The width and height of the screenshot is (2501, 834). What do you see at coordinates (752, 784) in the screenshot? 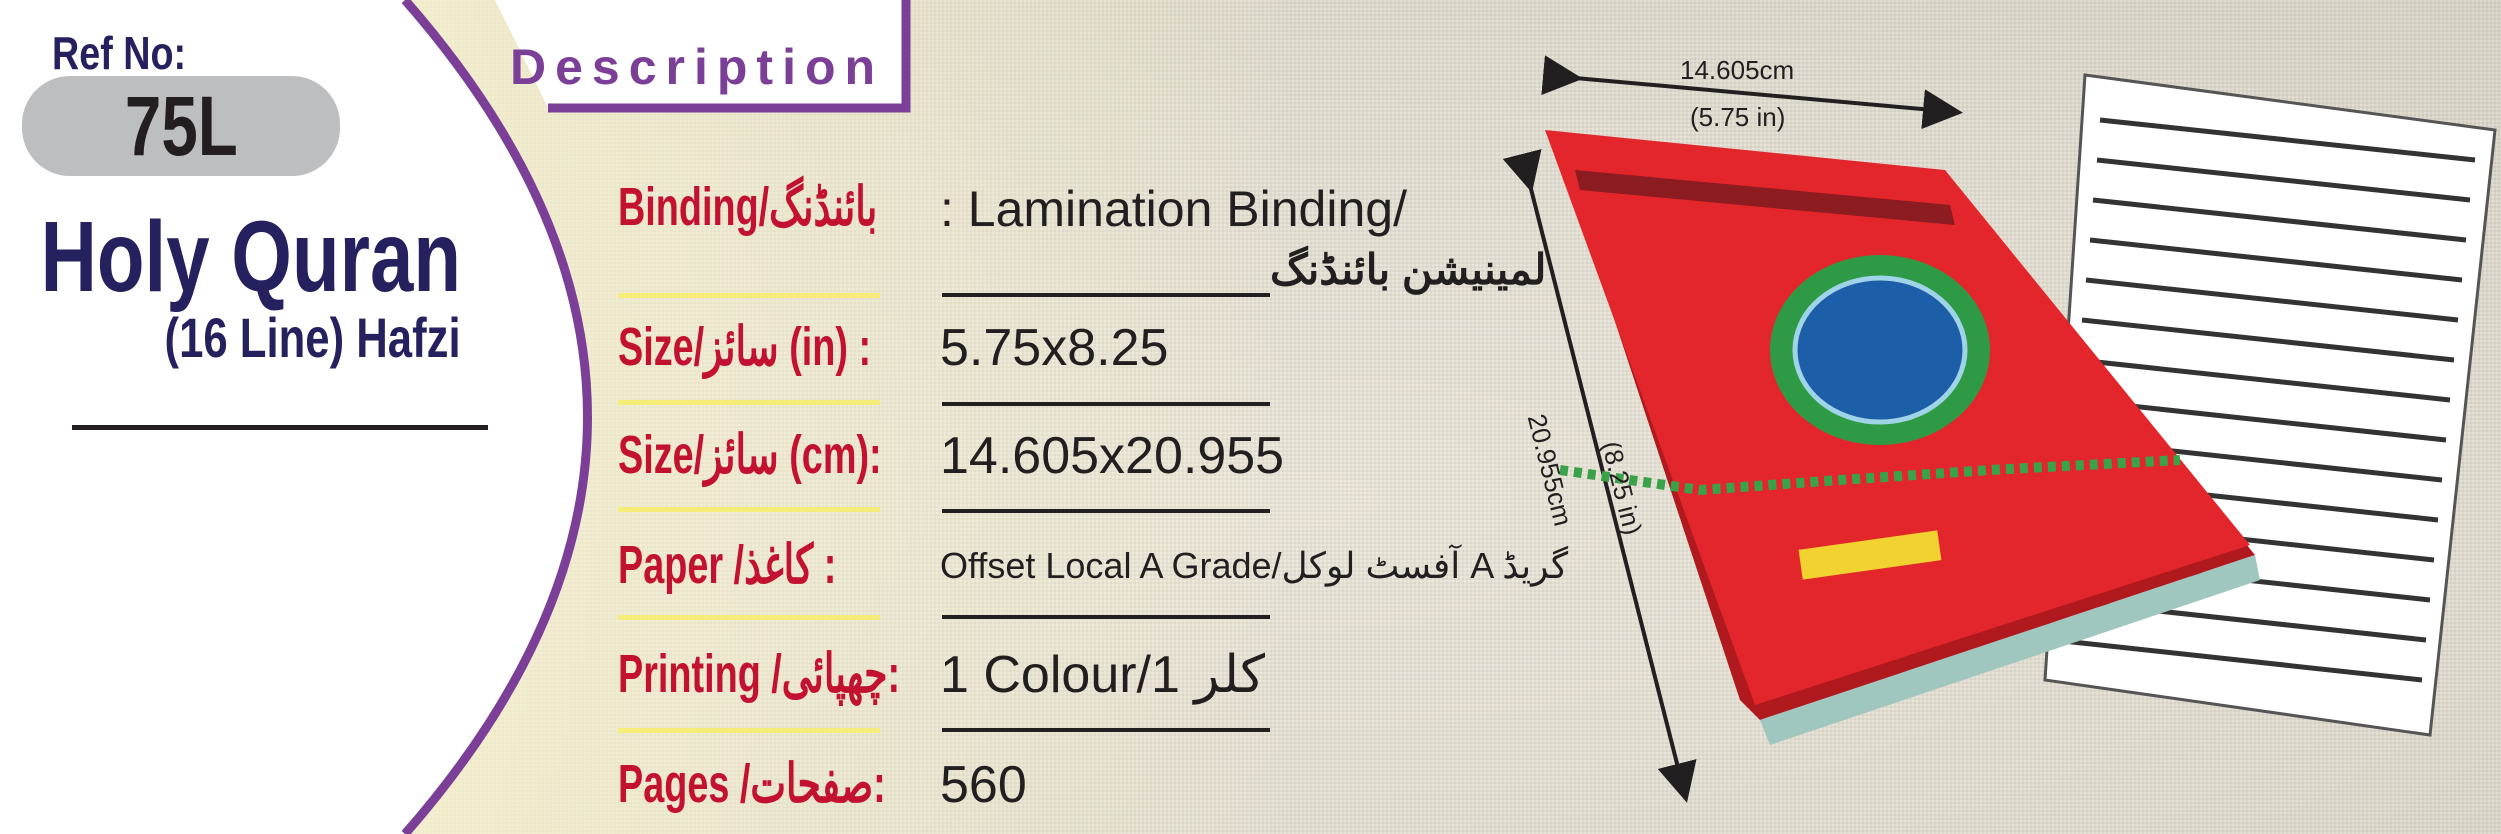
I see `spec-label-pages: Pages /صفحات:` at bounding box center [752, 784].